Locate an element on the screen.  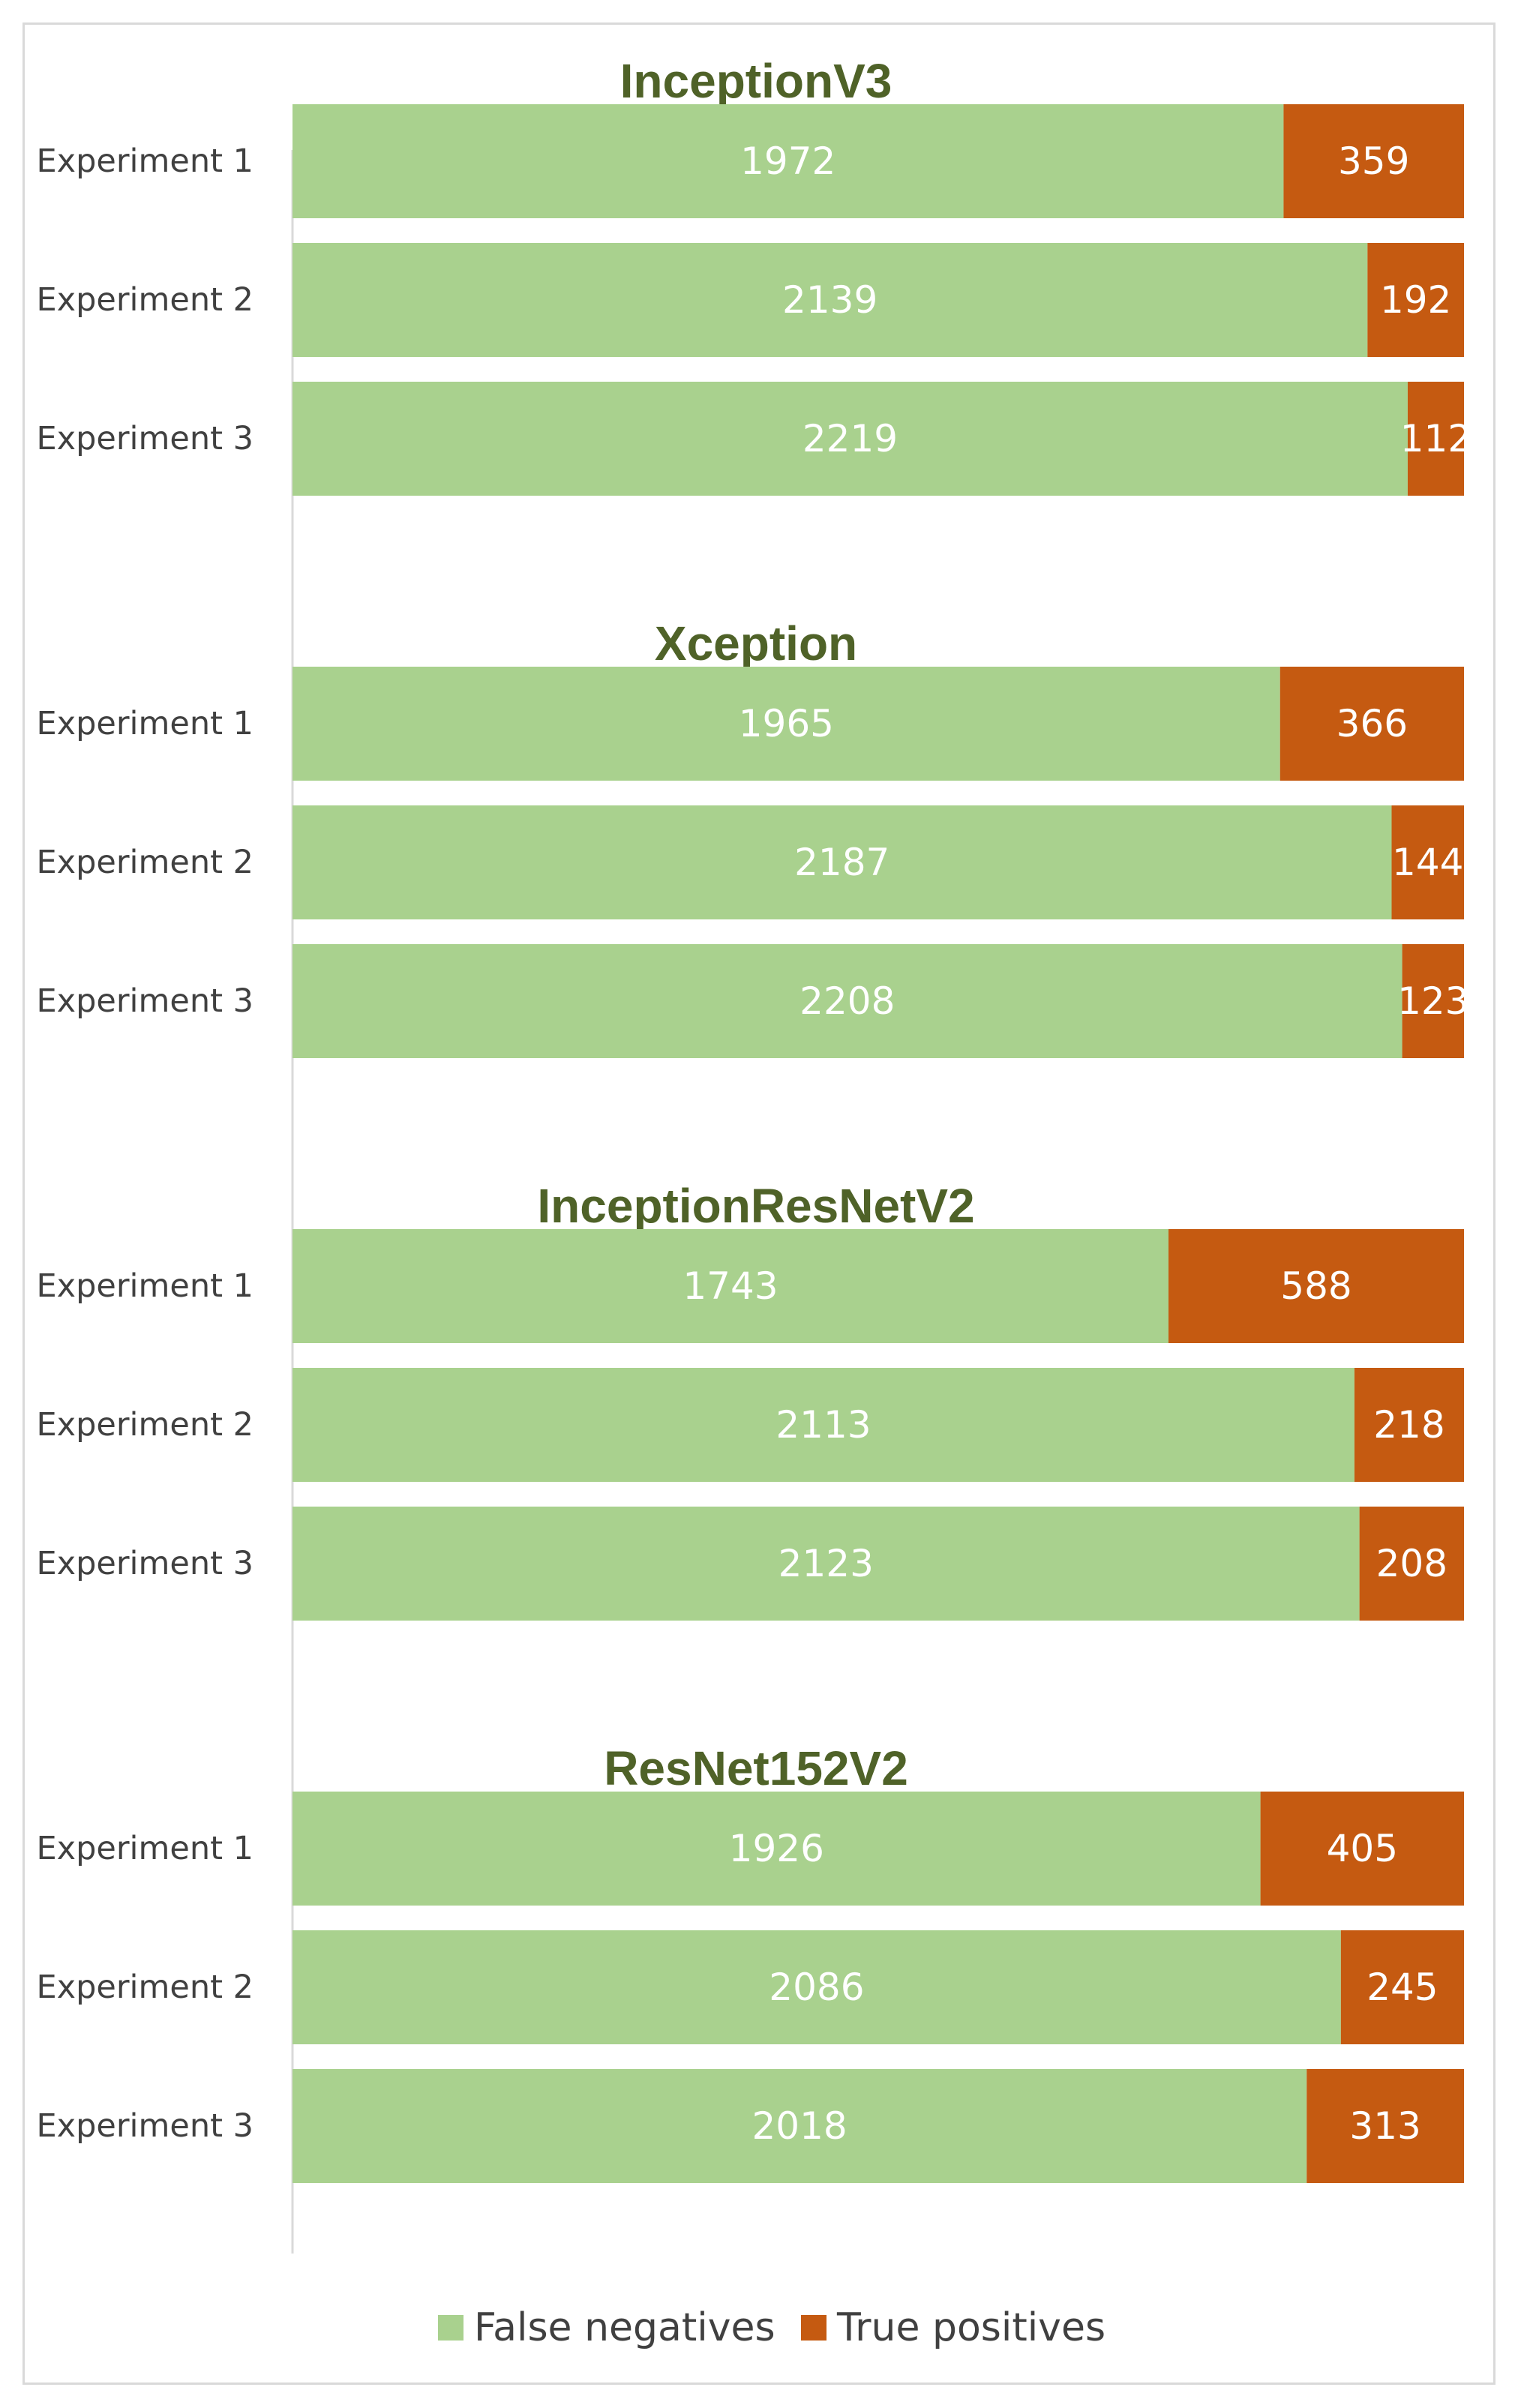
legend-swatch-true-positives is located at coordinates (813, 2328).